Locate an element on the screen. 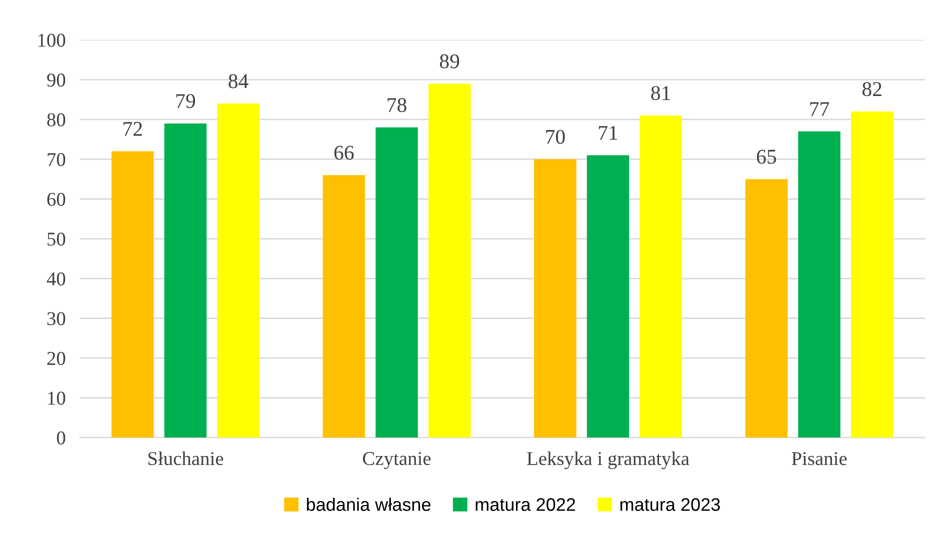 This screenshot has height=547, width=939. y-tick-label: 50 is located at coordinates (57, 239).